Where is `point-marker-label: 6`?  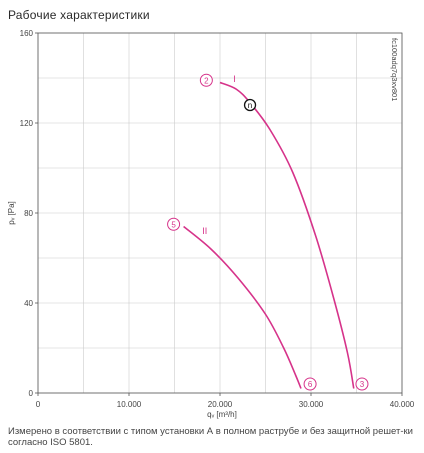 point-marker-label: 6 is located at coordinates (310, 384).